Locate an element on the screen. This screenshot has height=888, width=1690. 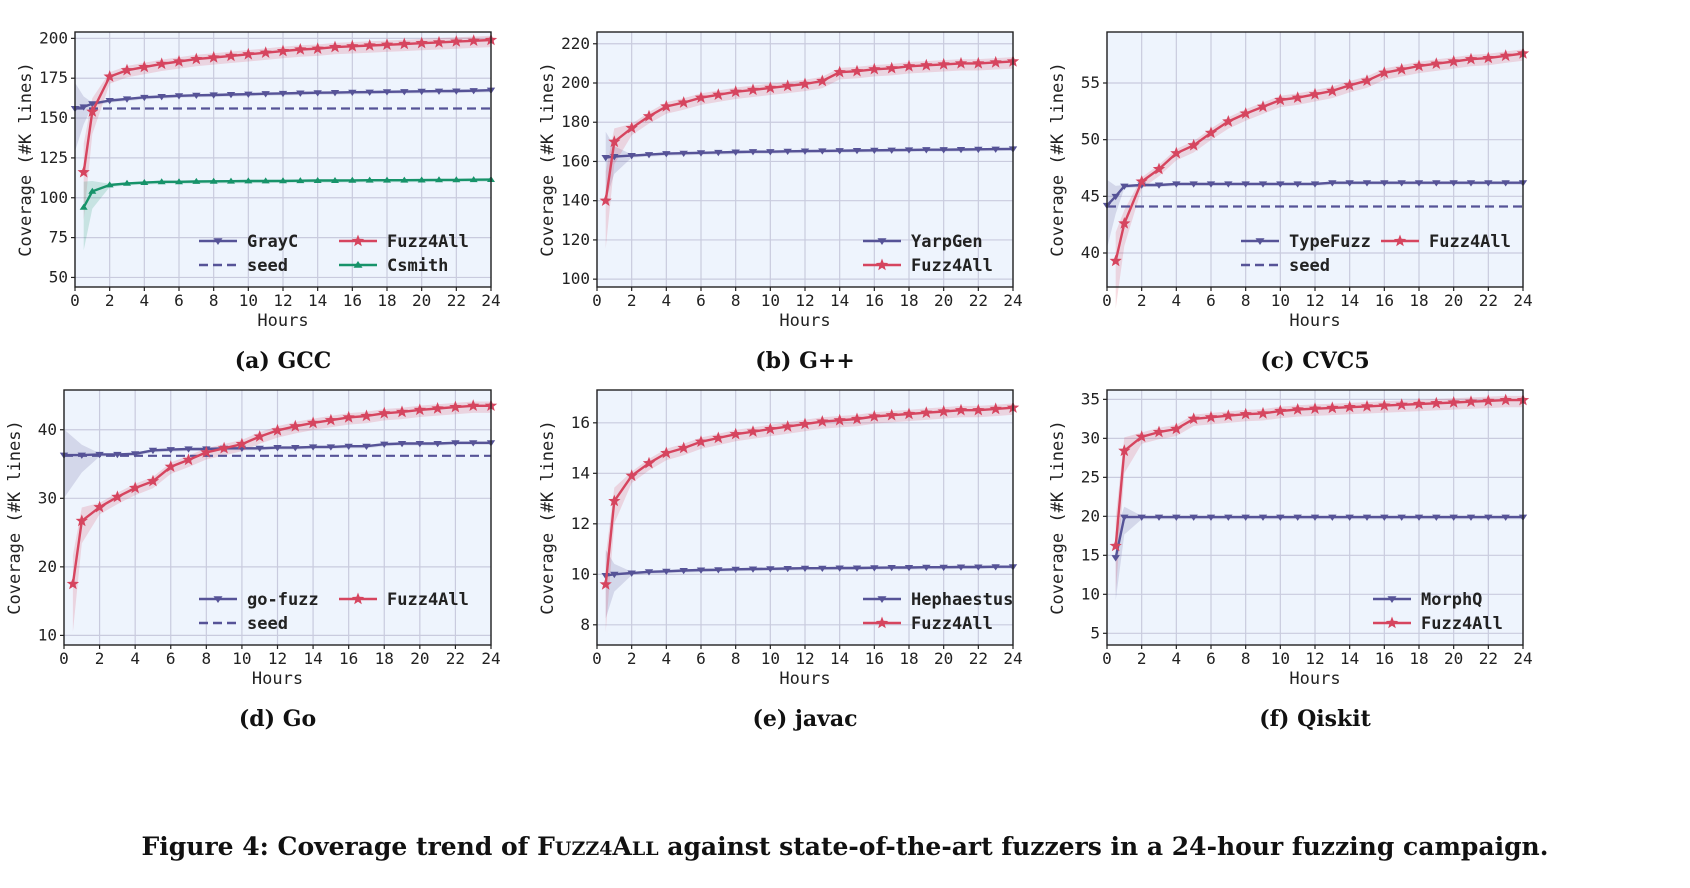
x-tick-label: 18 is located at coordinates (384, 658).